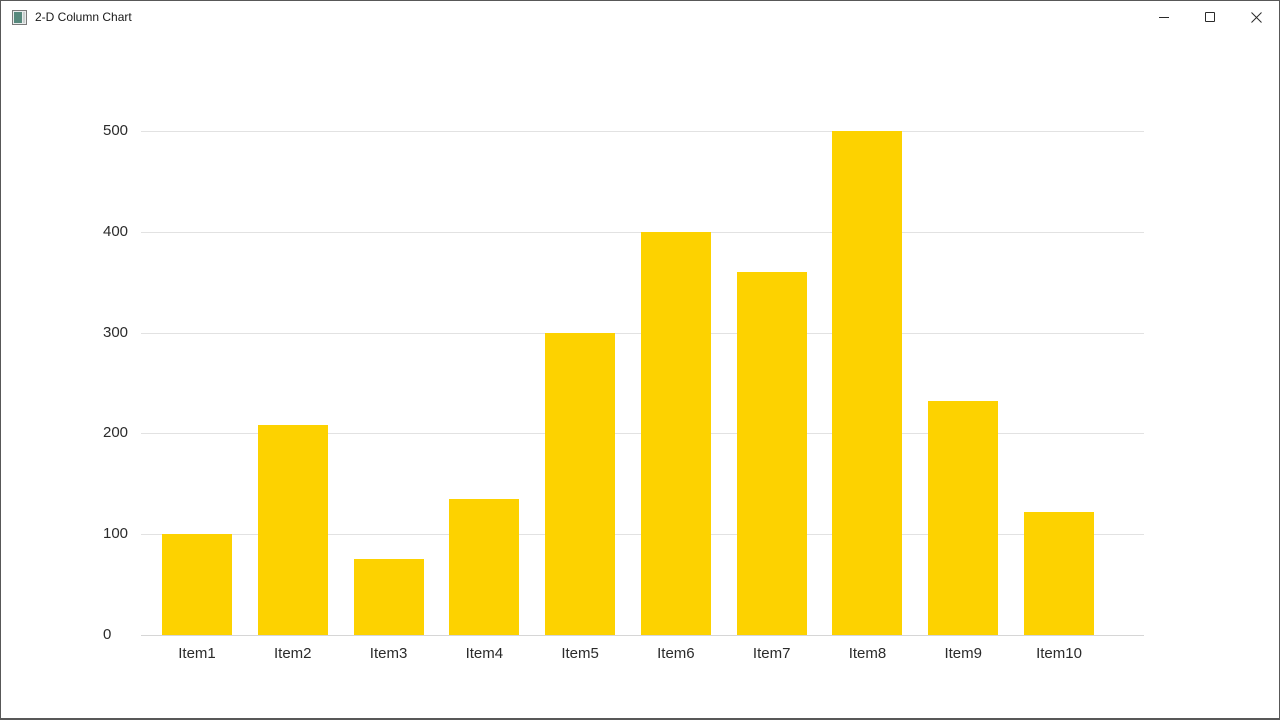 This screenshot has width=1280, height=720. I want to click on x-tick-label: Item9, so click(963, 653).